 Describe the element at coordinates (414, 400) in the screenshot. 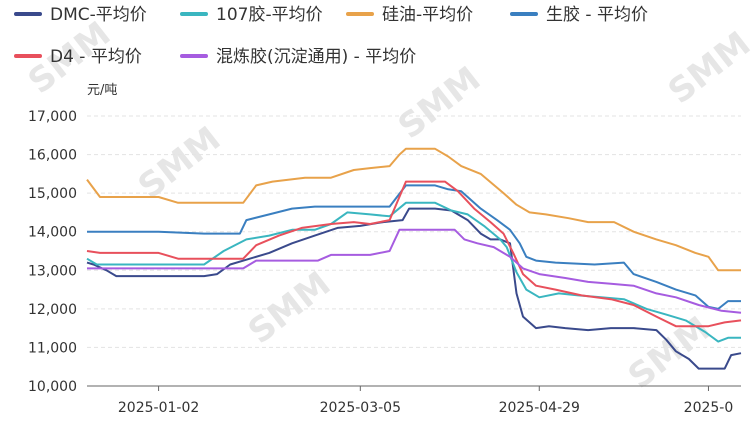

I see `x-axis: 2025-01-02 2025-03-05 2025-04-29 2025-0` at that location.